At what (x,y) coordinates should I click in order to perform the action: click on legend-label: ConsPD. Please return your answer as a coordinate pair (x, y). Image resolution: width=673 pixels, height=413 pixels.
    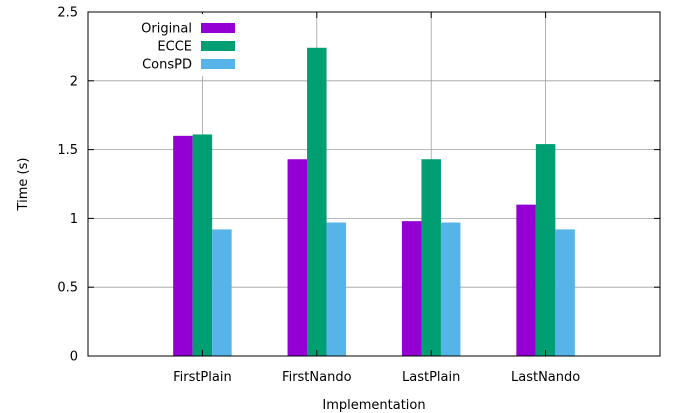
    Looking at the image, I should click on (167, 65).